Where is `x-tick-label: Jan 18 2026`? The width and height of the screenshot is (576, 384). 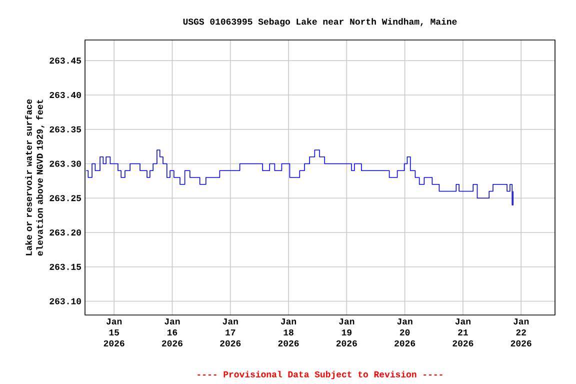 x-tick-label: Jan 18 2026 is located at coordinates (288, 332).